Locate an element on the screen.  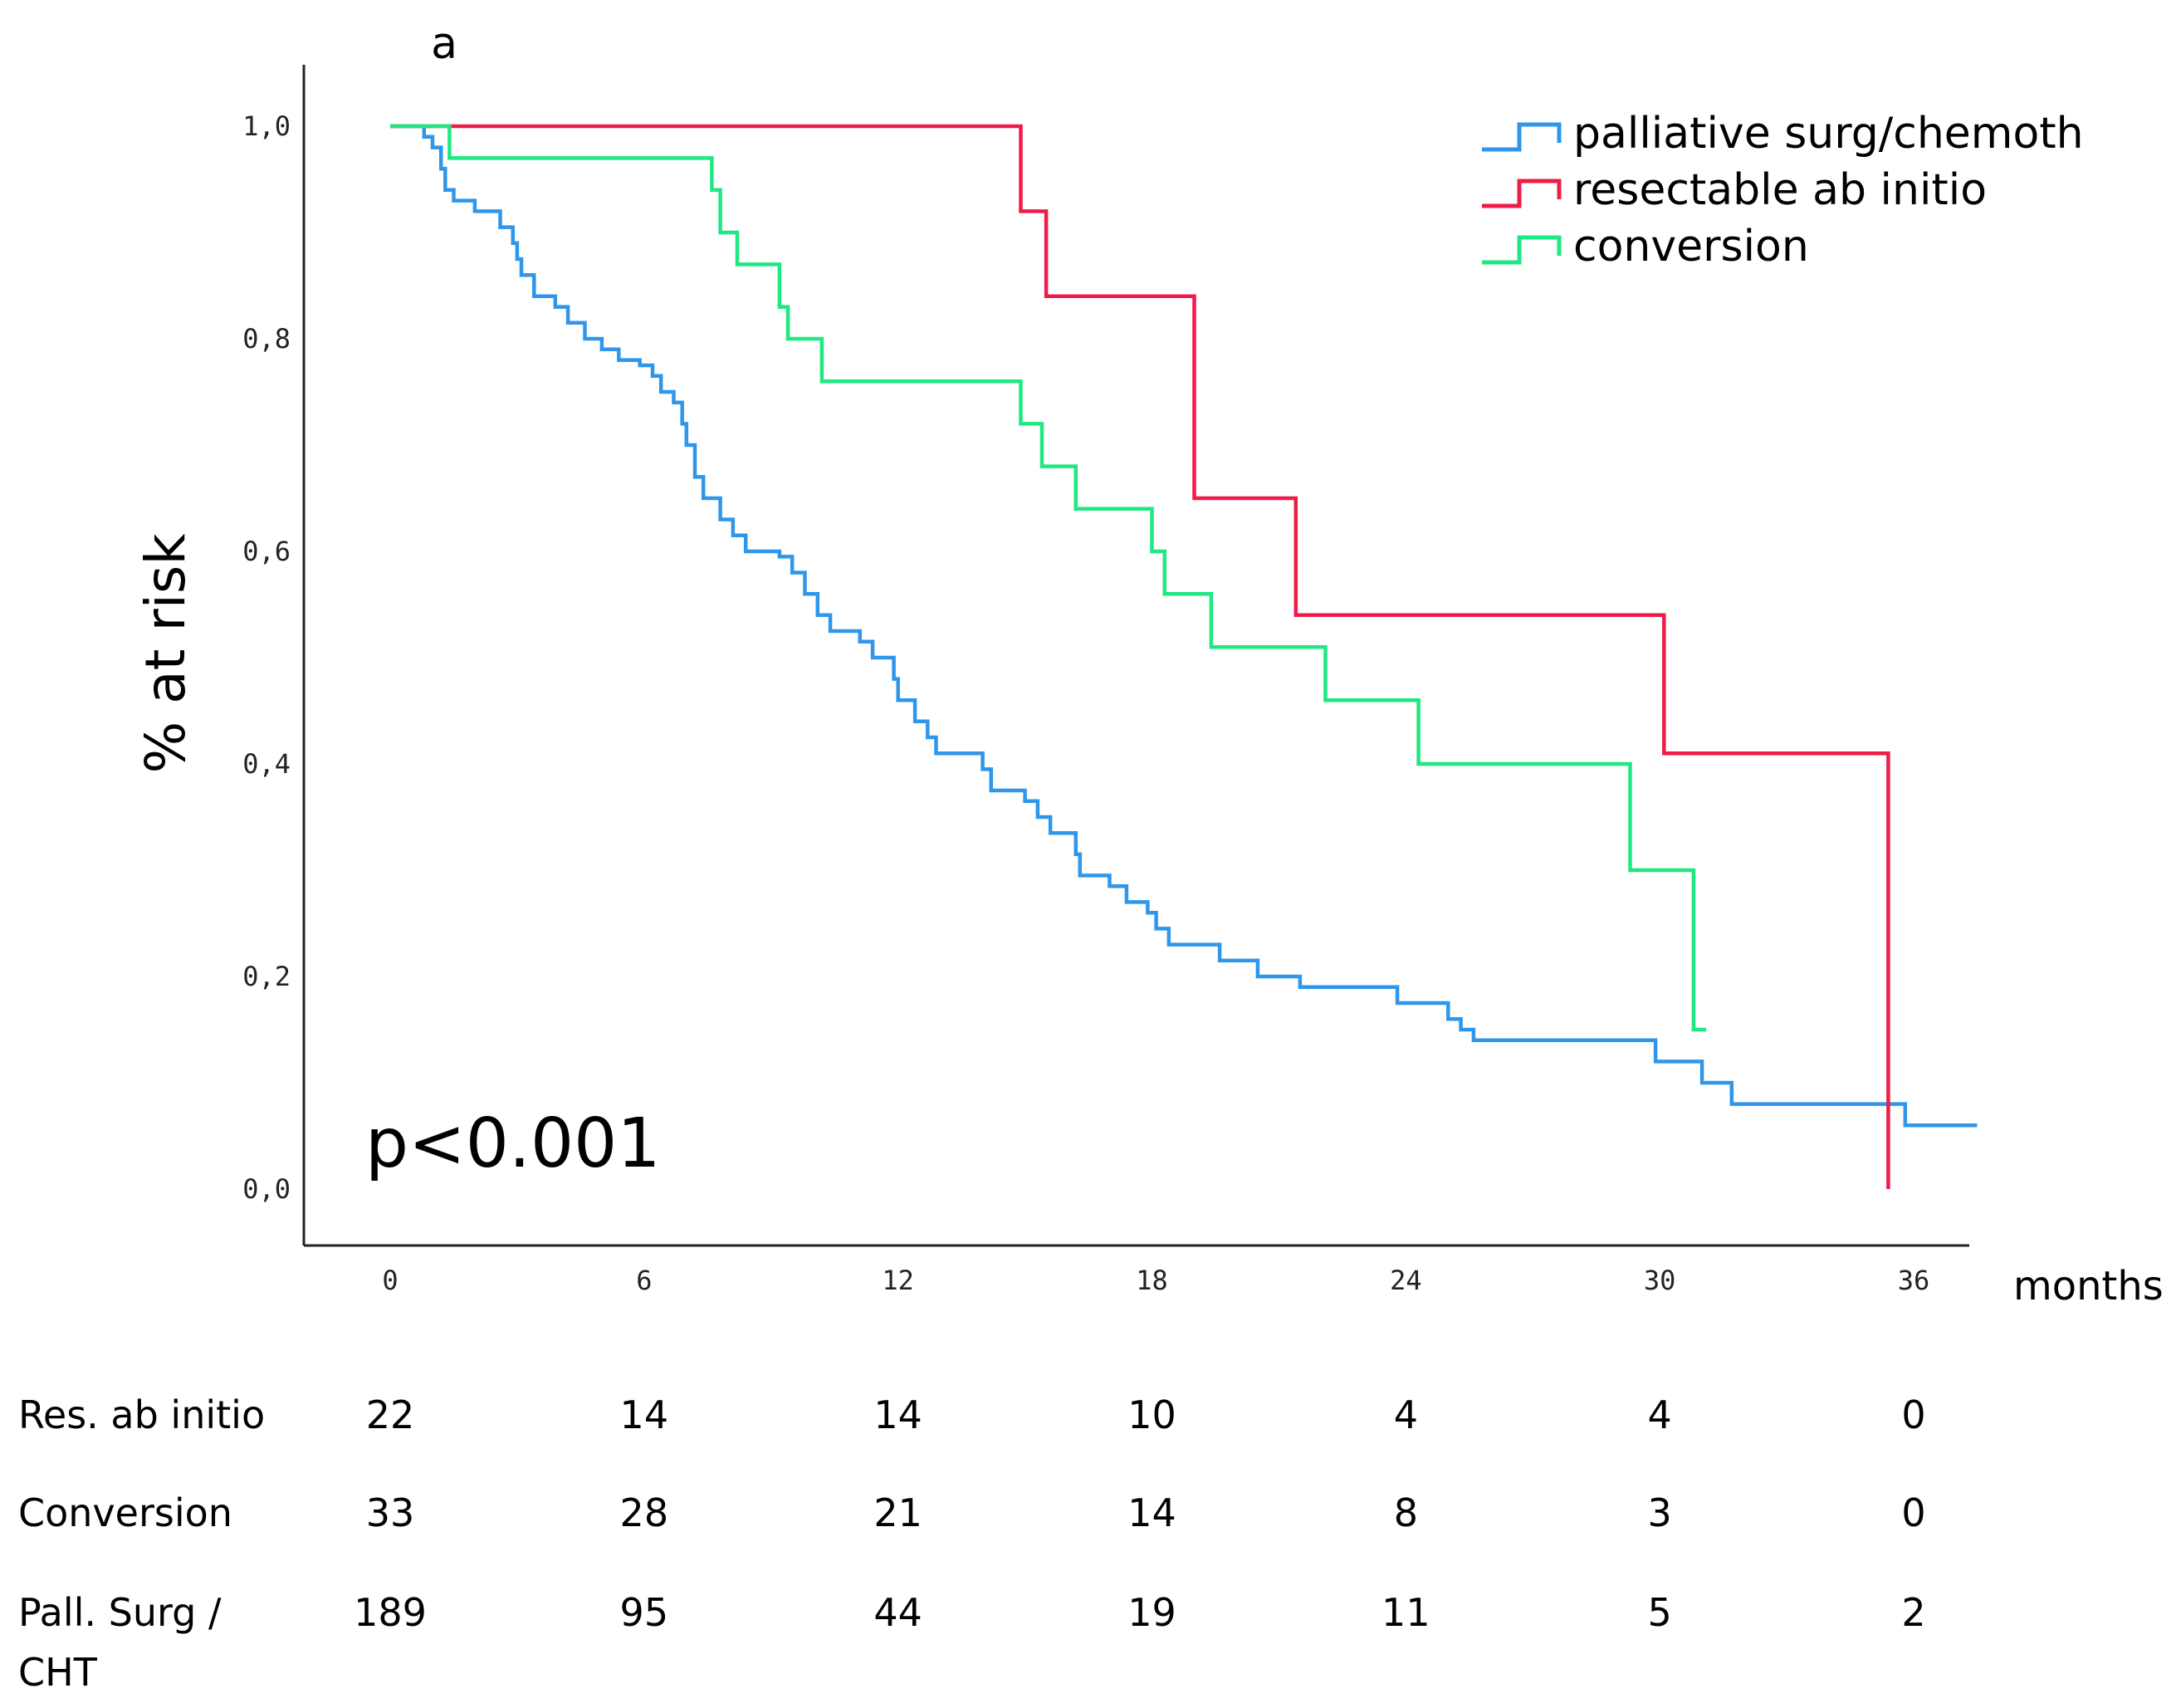
risk-table-cell: 189 is located at coordinates (391, 1612).